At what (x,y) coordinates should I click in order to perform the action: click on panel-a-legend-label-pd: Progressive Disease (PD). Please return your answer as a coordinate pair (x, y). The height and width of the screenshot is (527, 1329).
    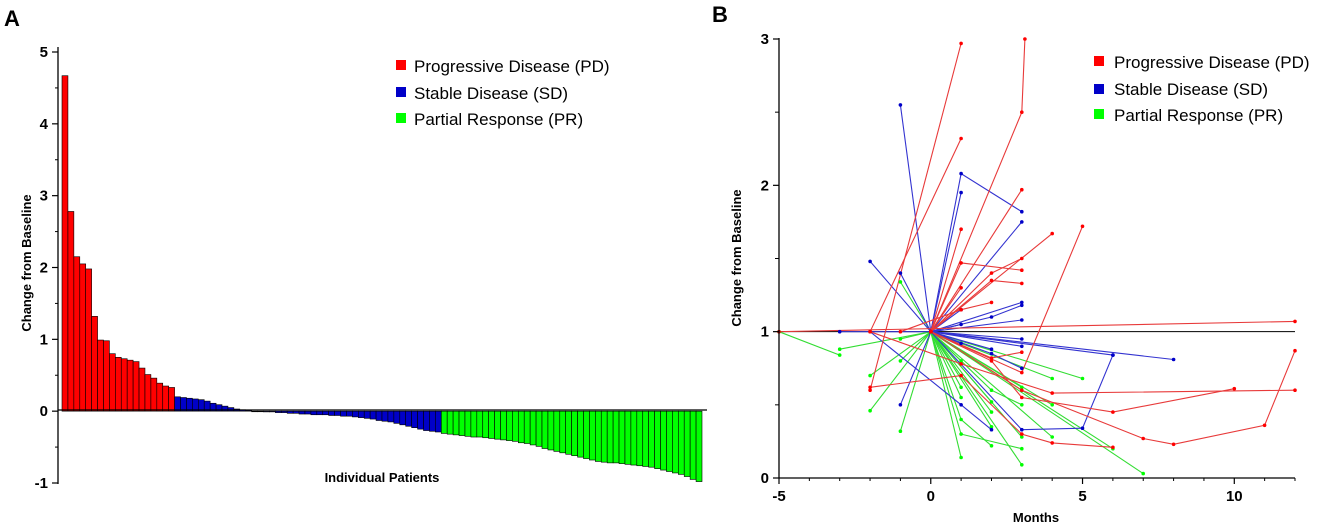
    Looking at the image, I should click on (512, 66).